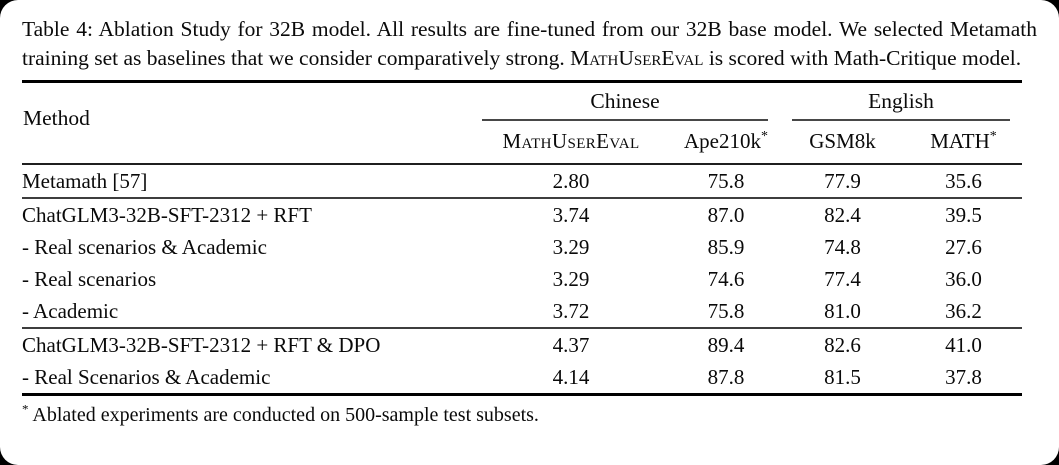  I want to click on value-cell: 82.4, so click(842, 215).